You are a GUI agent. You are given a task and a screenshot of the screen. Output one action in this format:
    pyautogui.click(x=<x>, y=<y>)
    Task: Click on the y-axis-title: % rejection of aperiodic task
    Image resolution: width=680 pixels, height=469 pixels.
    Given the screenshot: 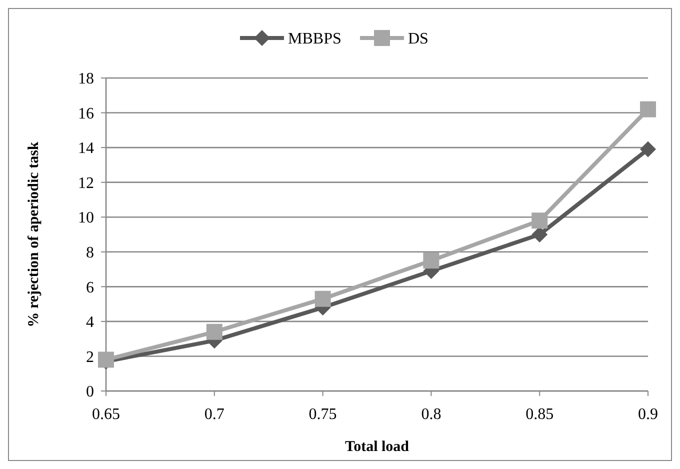 What is the action you would take?
    pyautogui.click(x=34, y=234)
    